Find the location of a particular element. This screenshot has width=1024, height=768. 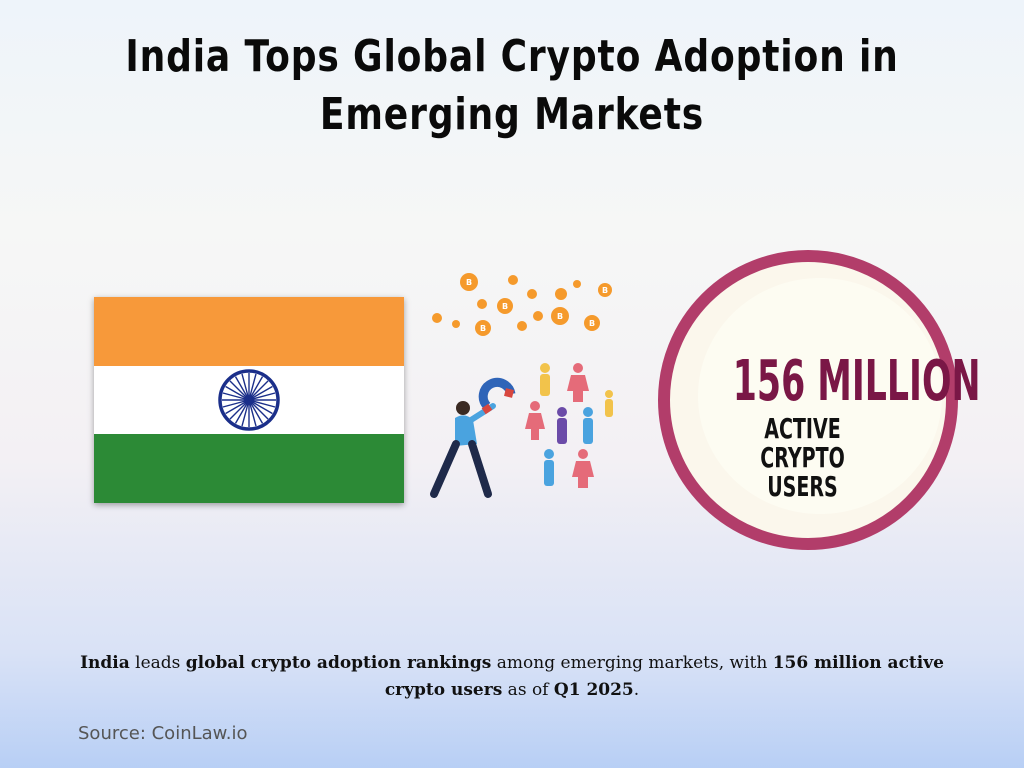

india-flag-icon is located at coordinates (249, 400).